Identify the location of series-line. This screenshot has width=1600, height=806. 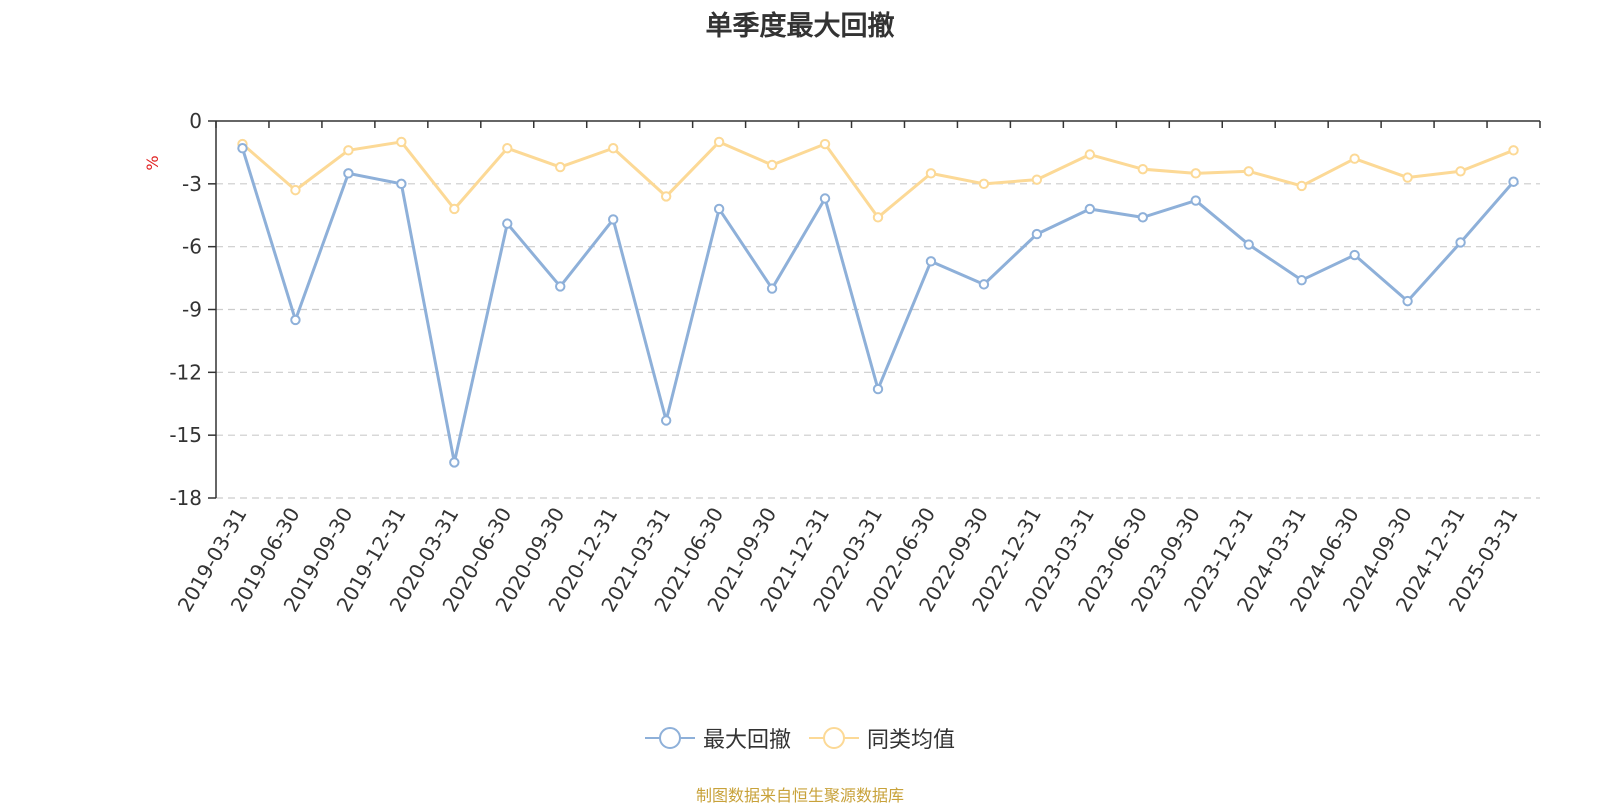
(878, 179).